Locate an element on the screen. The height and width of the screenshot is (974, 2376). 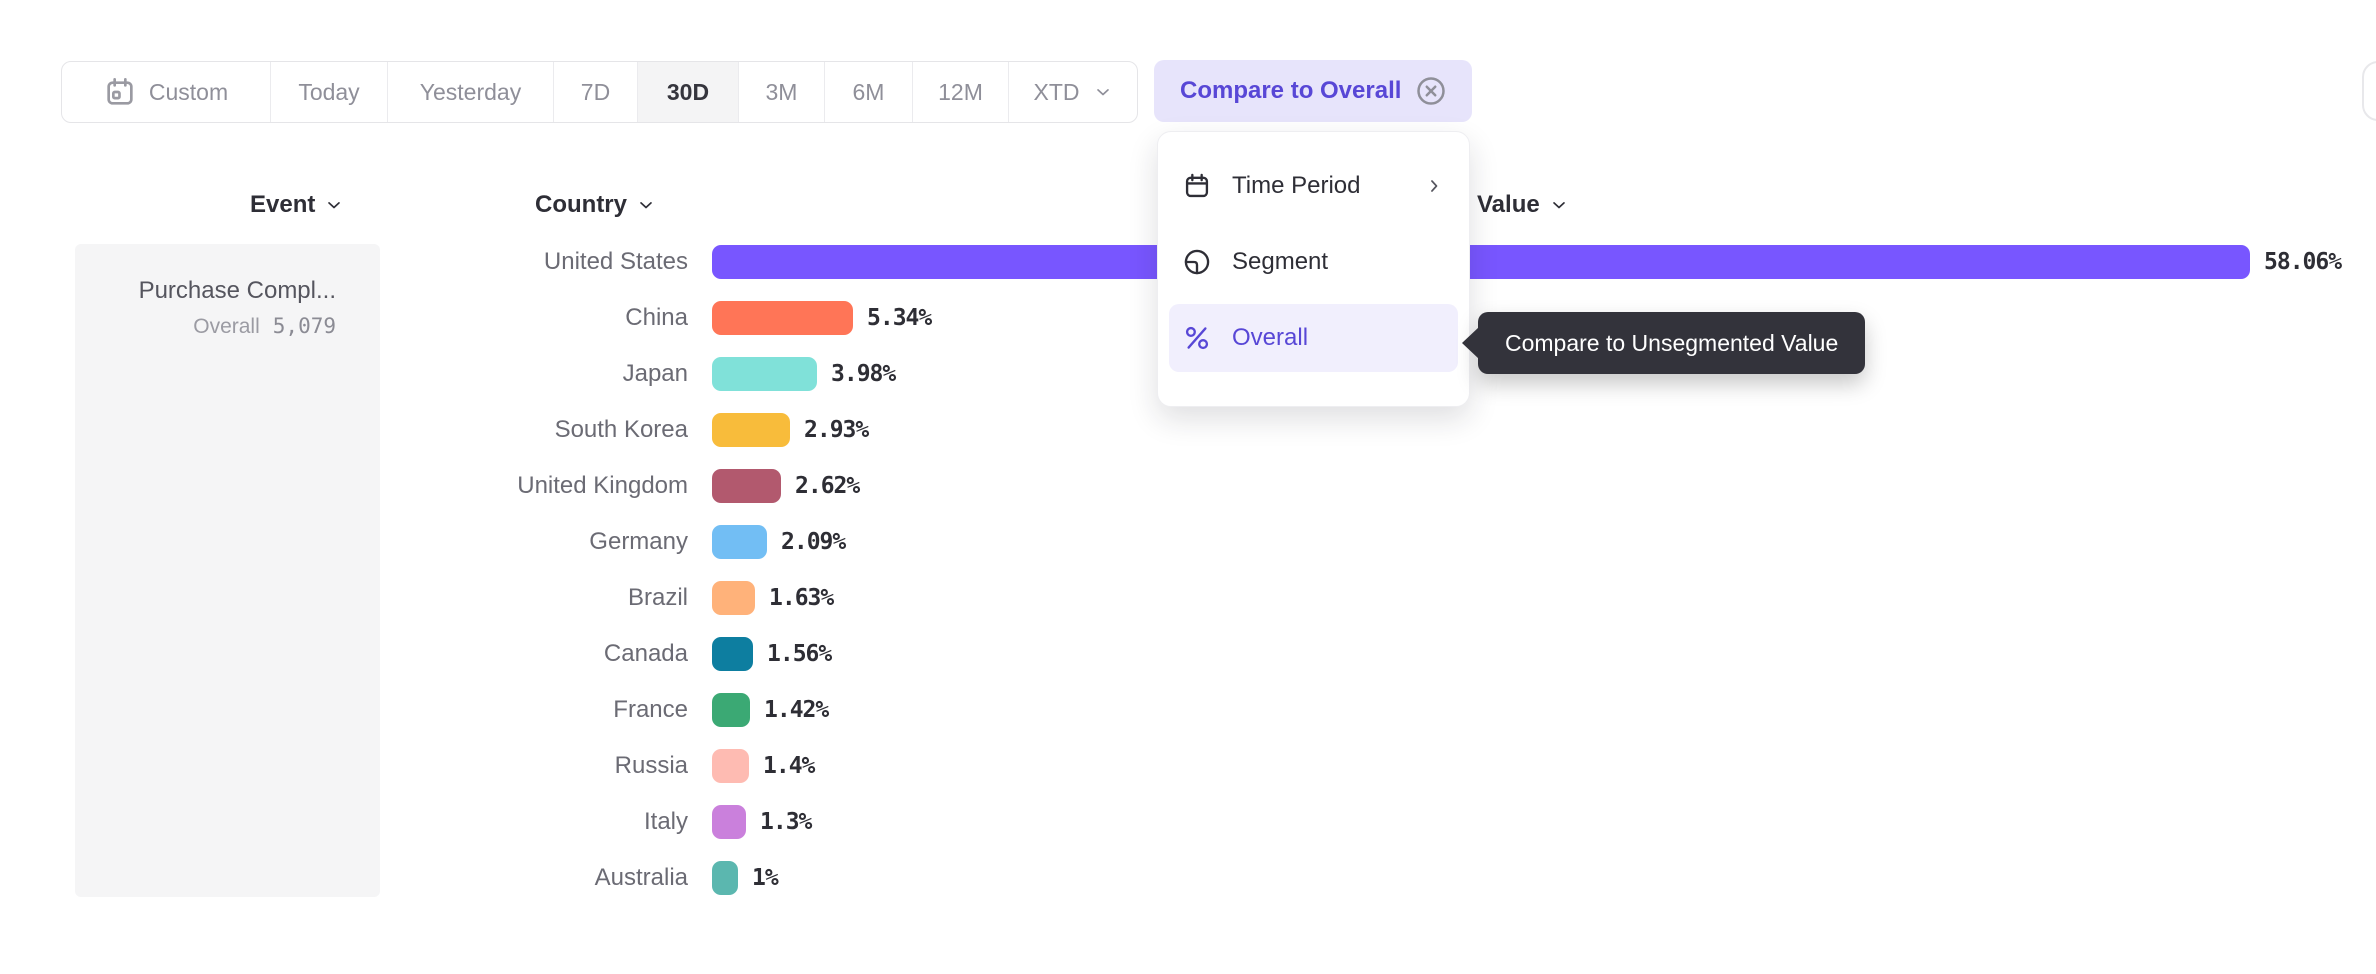
bar-value: 2.93% is located at coordinates (836, 430).